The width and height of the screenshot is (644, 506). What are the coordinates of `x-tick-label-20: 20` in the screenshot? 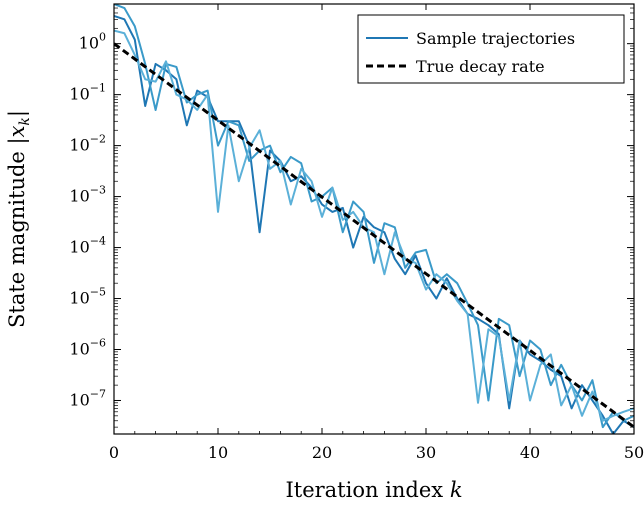 It's located at (322, 452).